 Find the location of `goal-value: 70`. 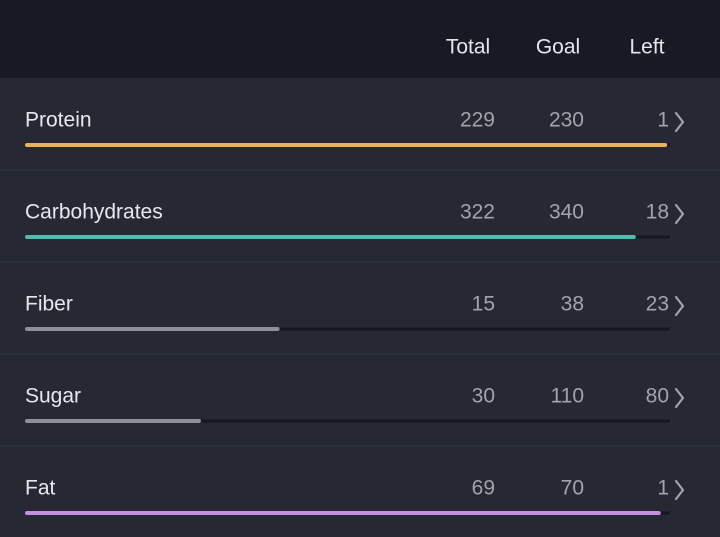

goal-value: 70 is located at coordinates (572, 488).